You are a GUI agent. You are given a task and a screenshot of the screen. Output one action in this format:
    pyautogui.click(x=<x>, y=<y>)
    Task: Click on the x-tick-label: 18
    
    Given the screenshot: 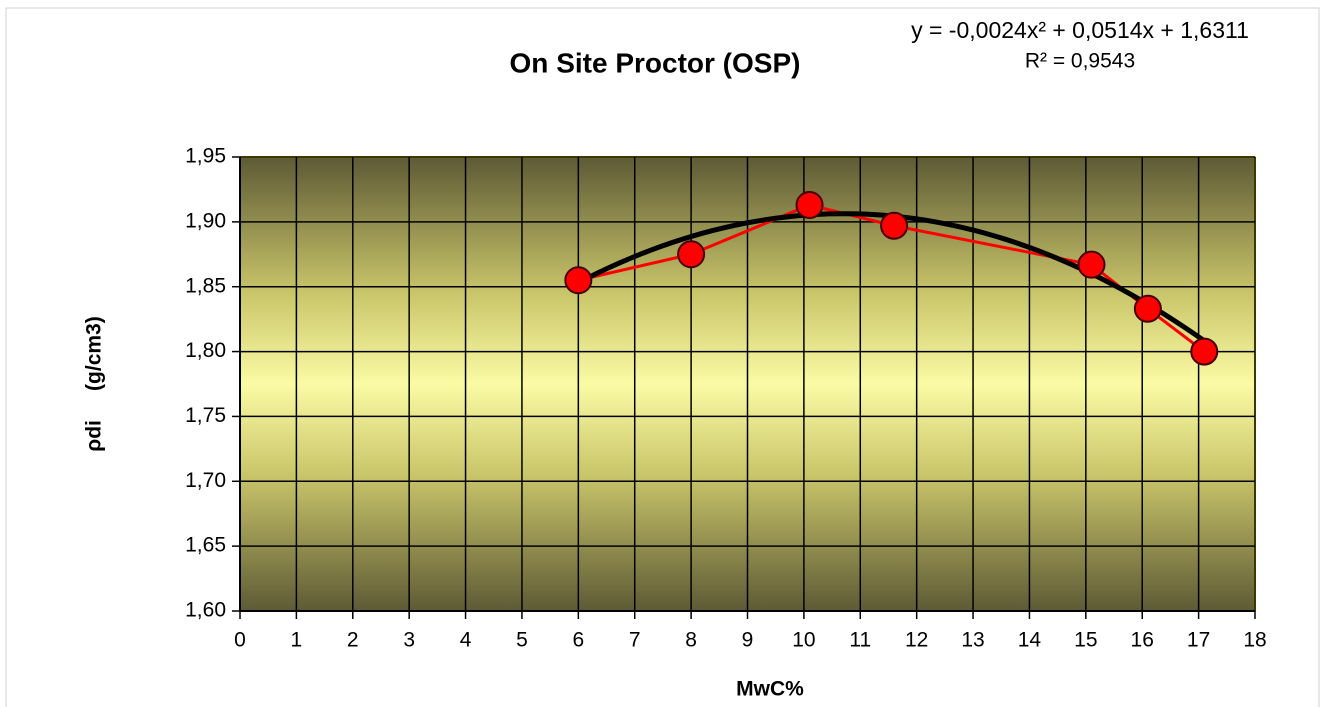 What is the action you would take?
    pyautogui.click(x=1254, y=640)
    